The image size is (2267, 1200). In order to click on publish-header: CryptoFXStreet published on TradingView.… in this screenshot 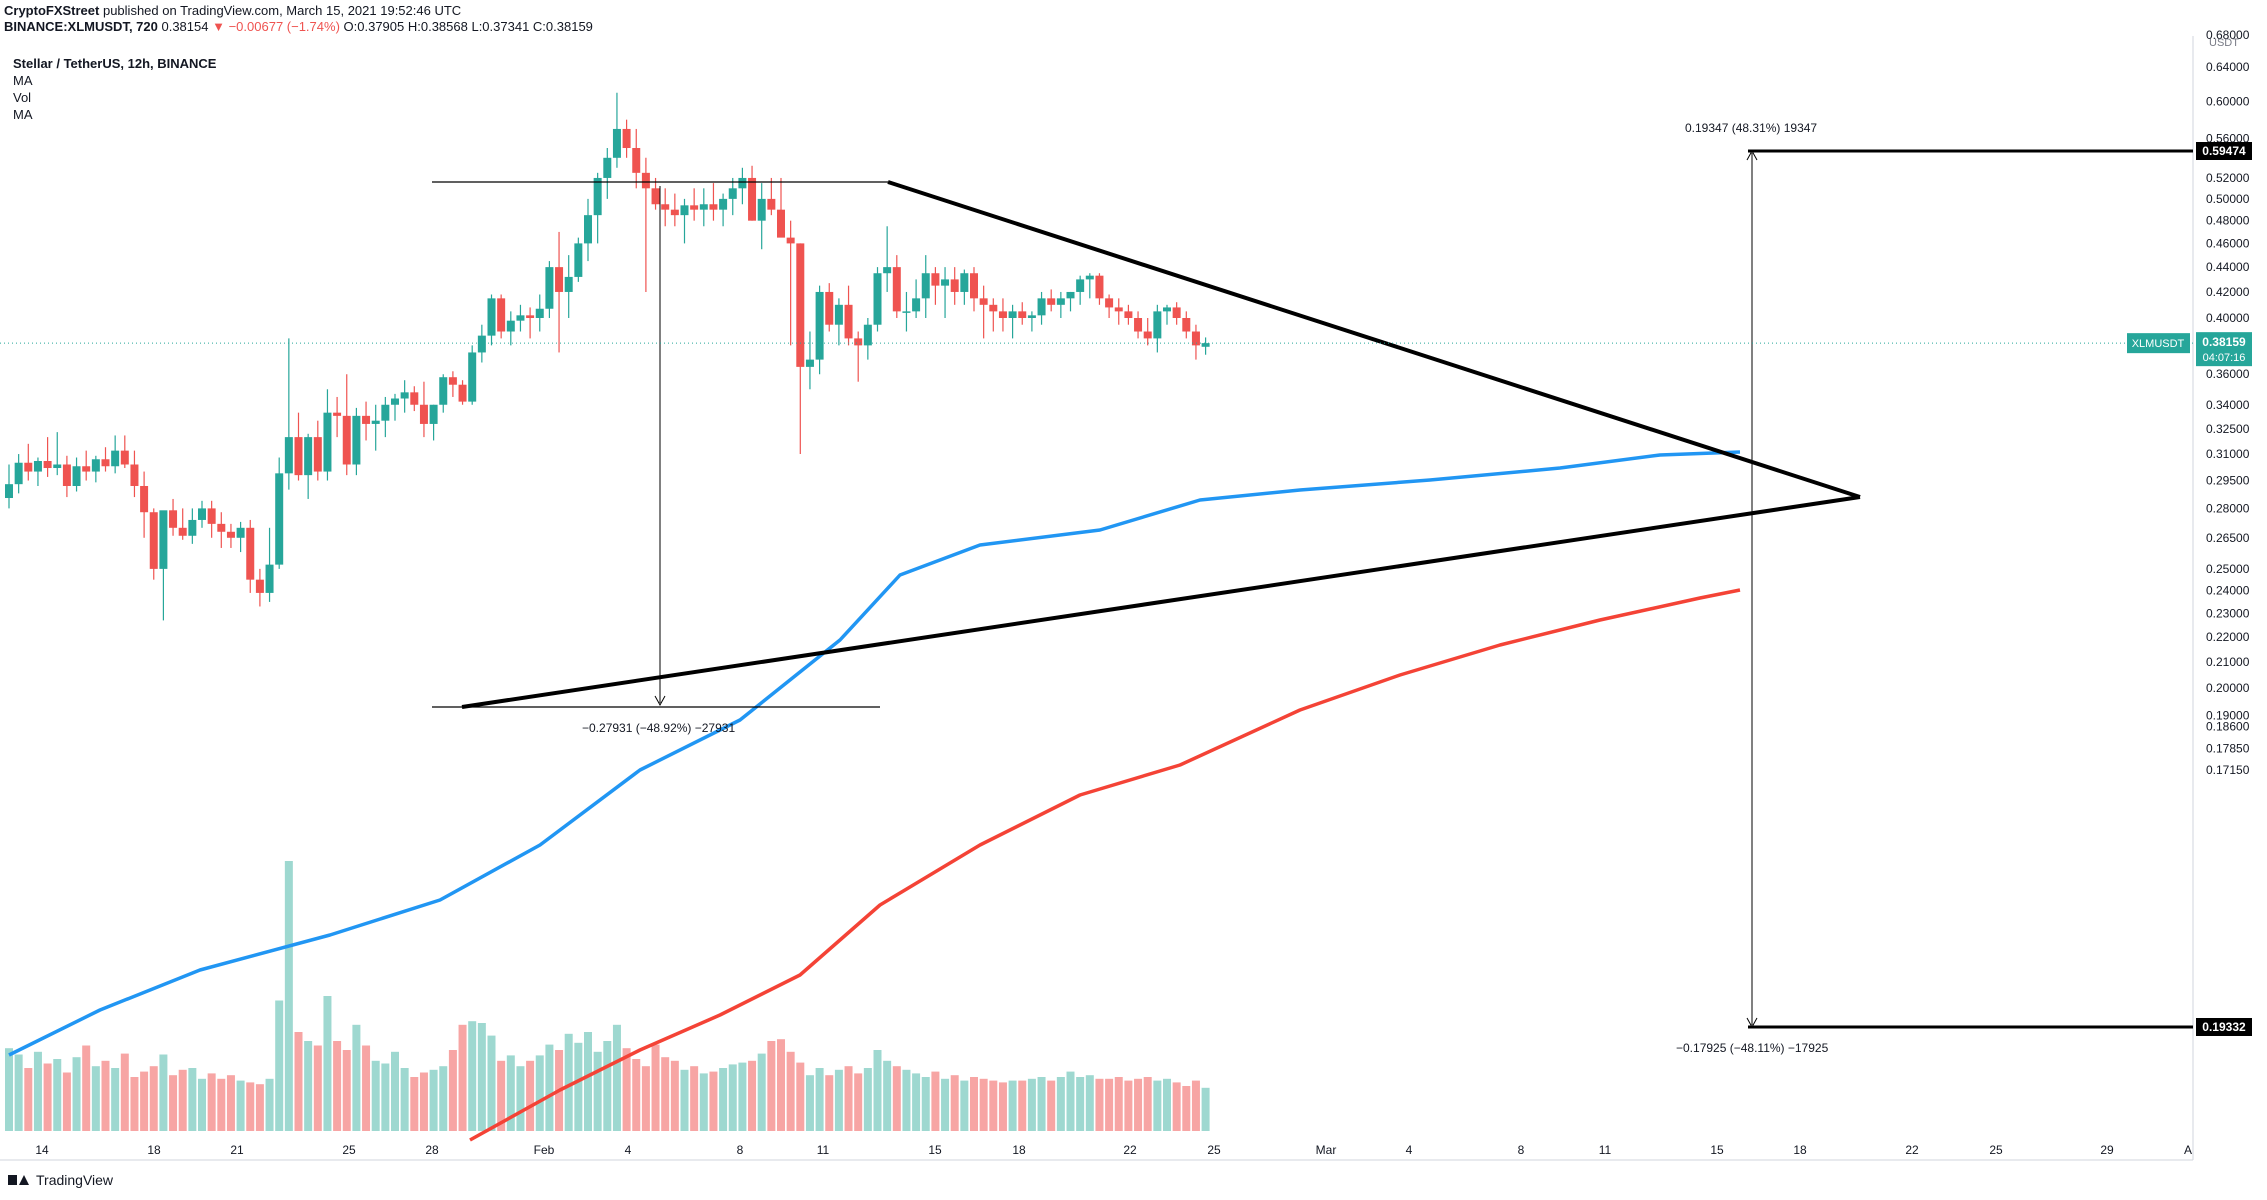, I will do `click(298, 19)`.